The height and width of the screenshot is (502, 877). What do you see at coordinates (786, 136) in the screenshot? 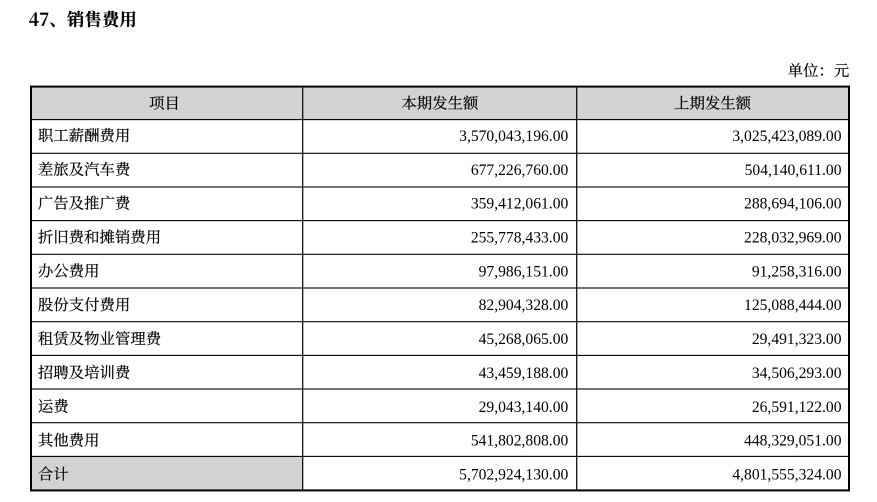
I see `svg-text: 3,025,423,089.00` at bounding box center [786, 136].